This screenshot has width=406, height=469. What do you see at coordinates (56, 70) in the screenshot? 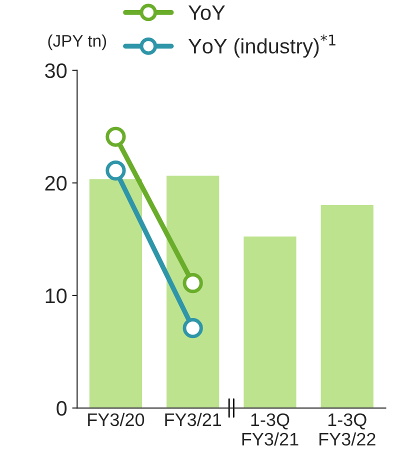
I see `y-tick-label: 30` at bounding box center [56, 70].